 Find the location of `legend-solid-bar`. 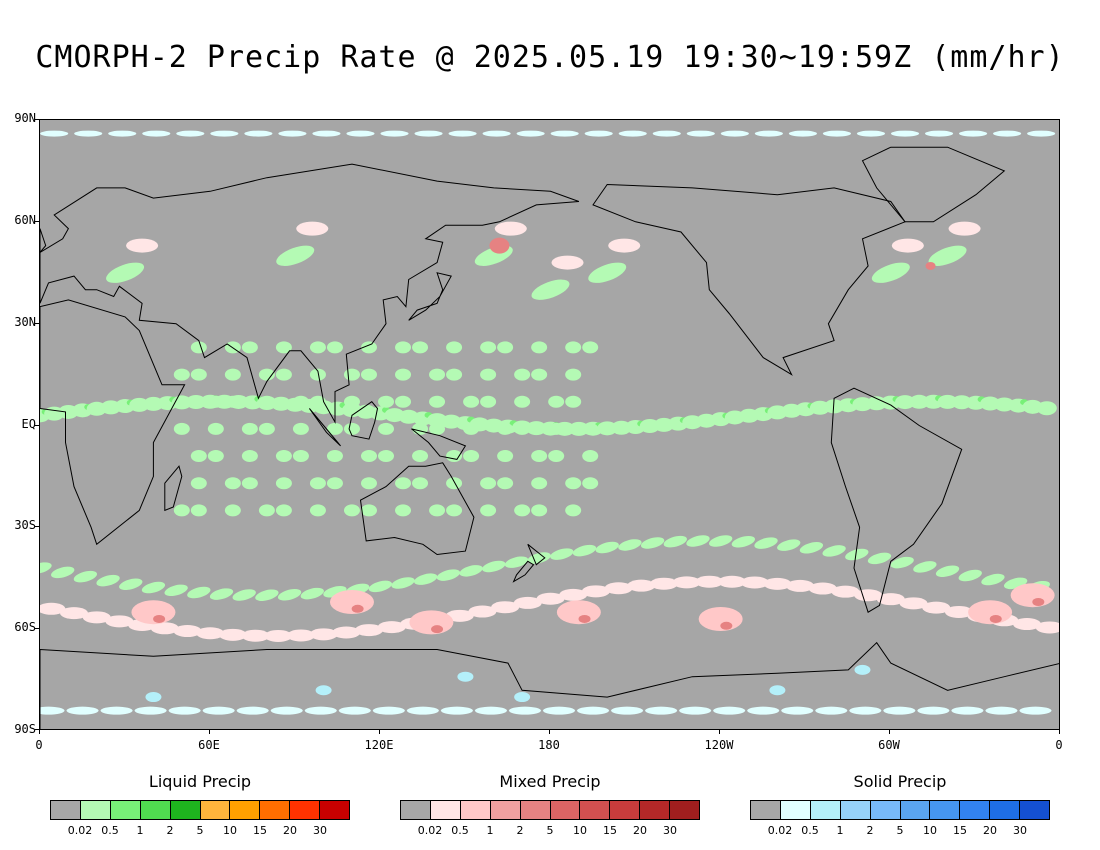

legend-solid-bar is located at coordinates (900, 810).